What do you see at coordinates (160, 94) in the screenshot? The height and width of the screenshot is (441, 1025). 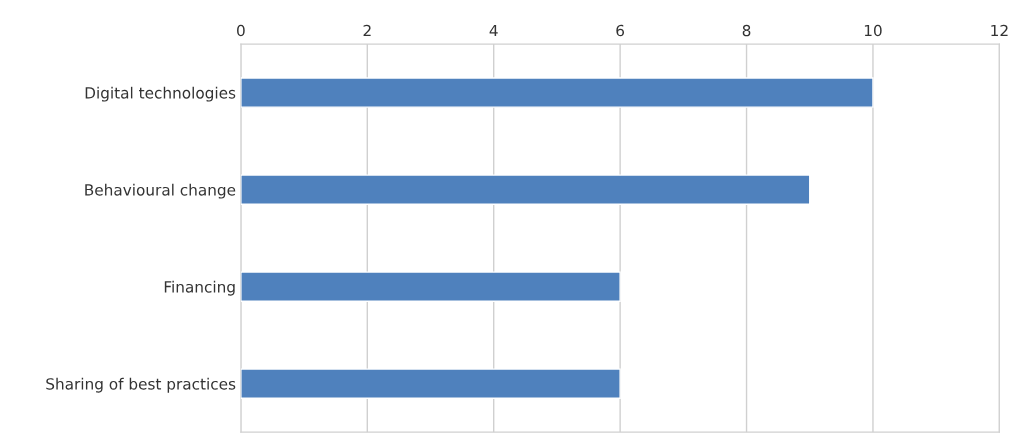 I see `y-tick-label: Digital technologies` at bounding box center [160, 94].